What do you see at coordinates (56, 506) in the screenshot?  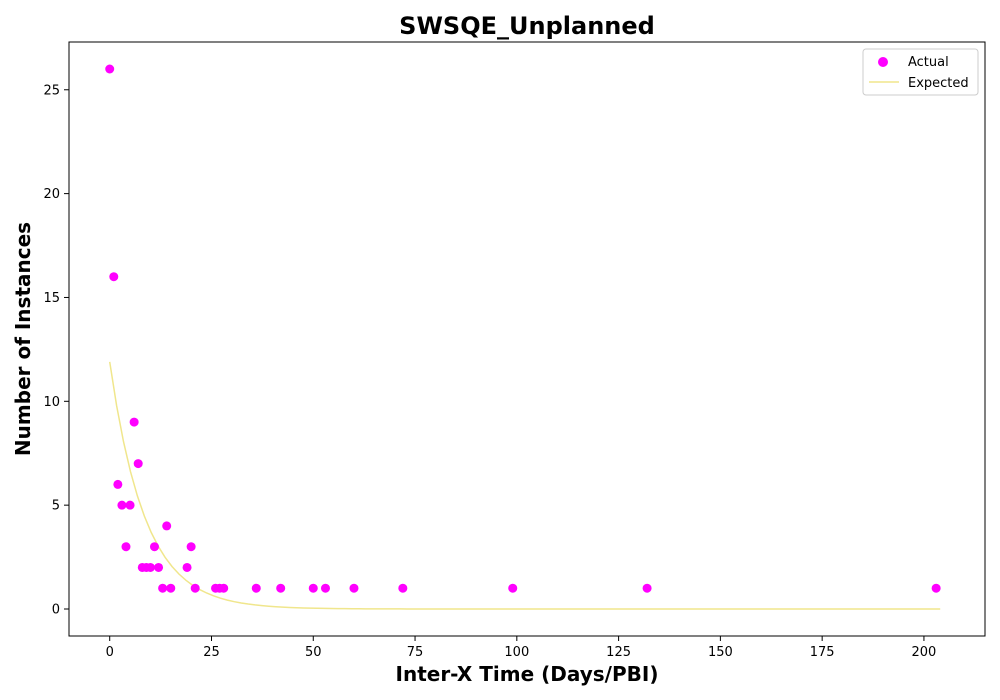 I see `y-tick-label: 5` at bounding box center [56, 506].